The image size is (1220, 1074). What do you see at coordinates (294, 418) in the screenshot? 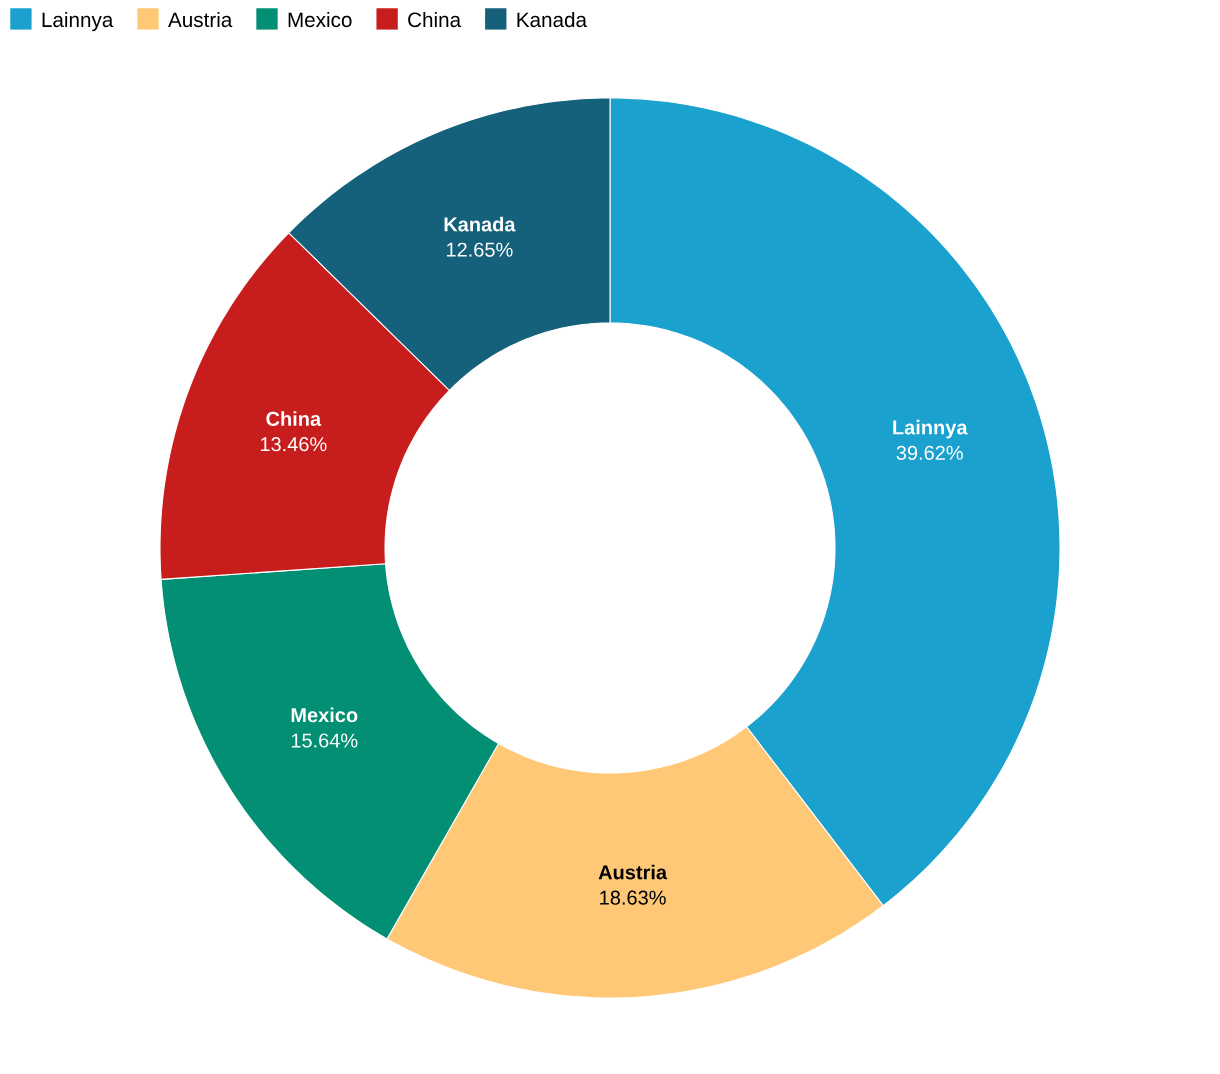
I see `slice-label: China` at bounding box center [294, 418].